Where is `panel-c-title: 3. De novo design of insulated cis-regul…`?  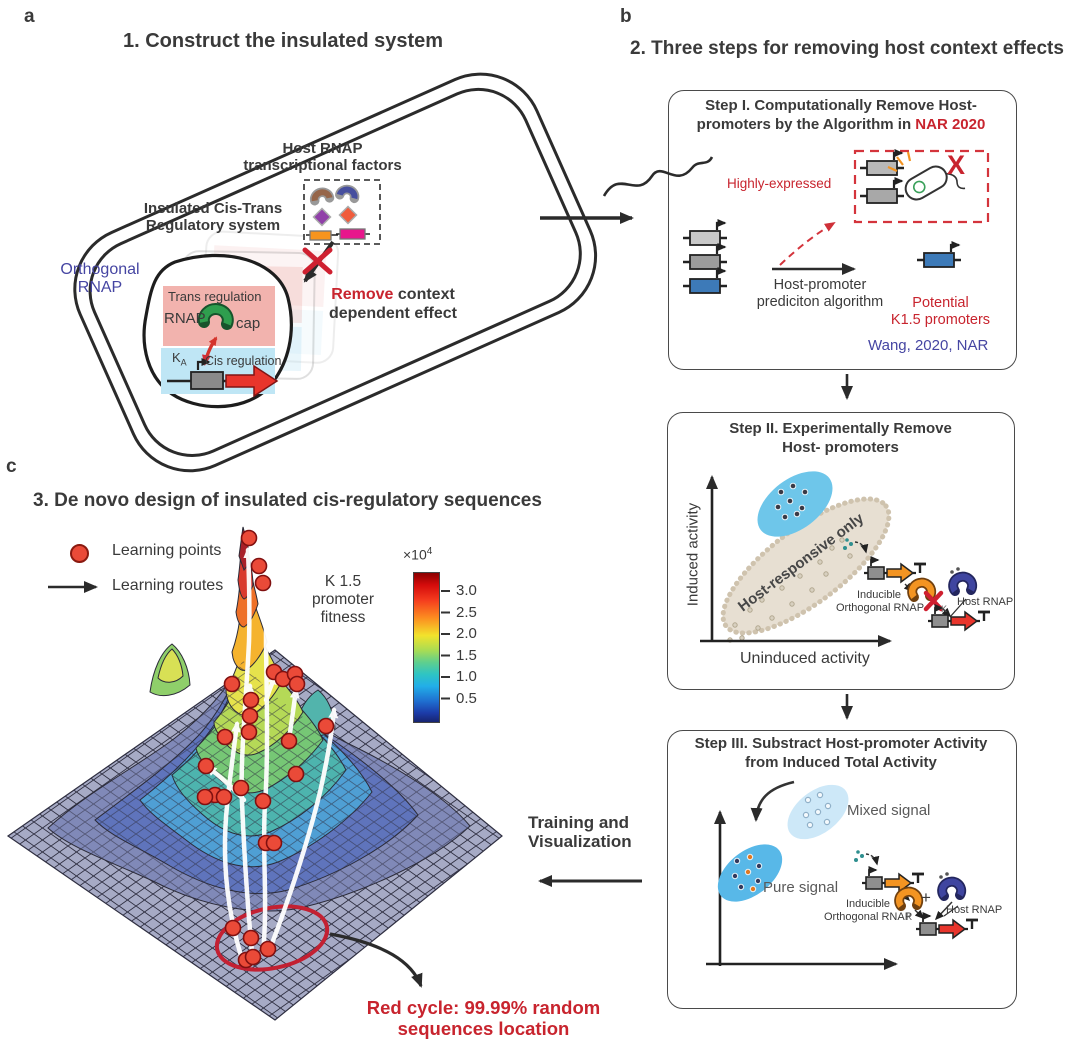
panel-c-title: 3. De novo design of insulated cis-regul… is located at coordinates (287, 500).